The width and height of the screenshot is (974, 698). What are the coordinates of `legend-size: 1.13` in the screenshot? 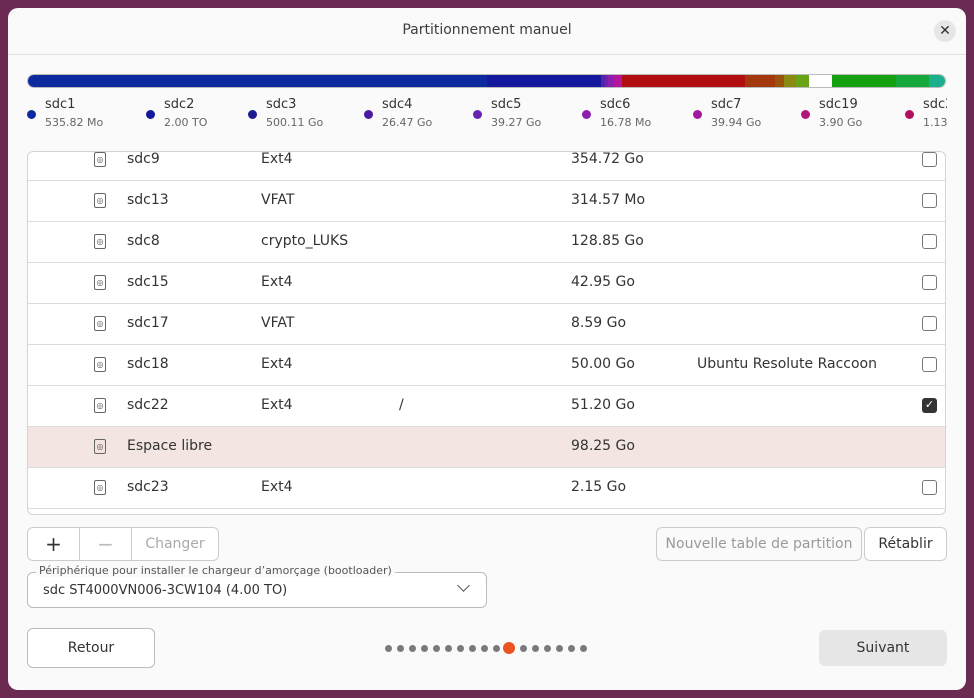 It's located at (935, 122).